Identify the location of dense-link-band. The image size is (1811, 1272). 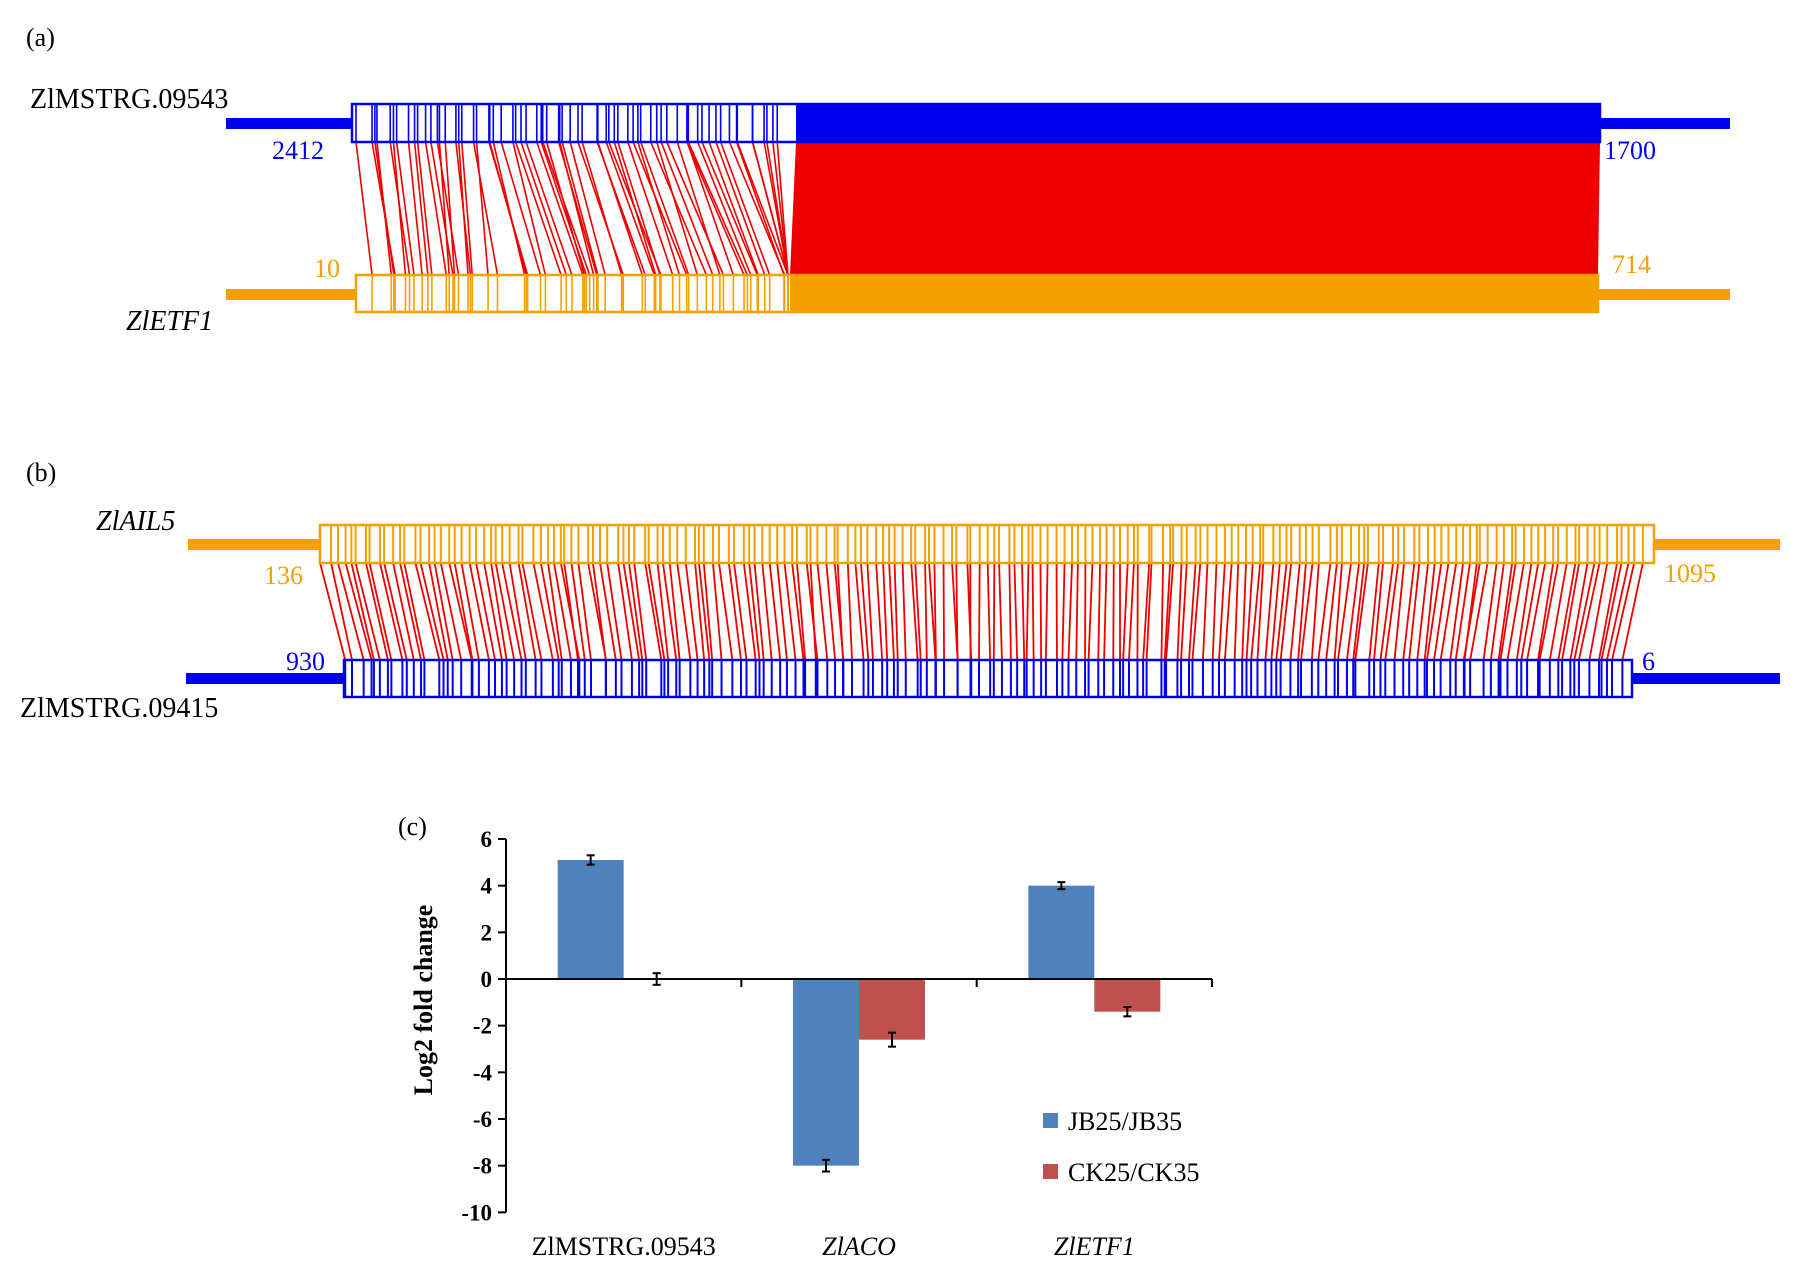
(1195, 208).